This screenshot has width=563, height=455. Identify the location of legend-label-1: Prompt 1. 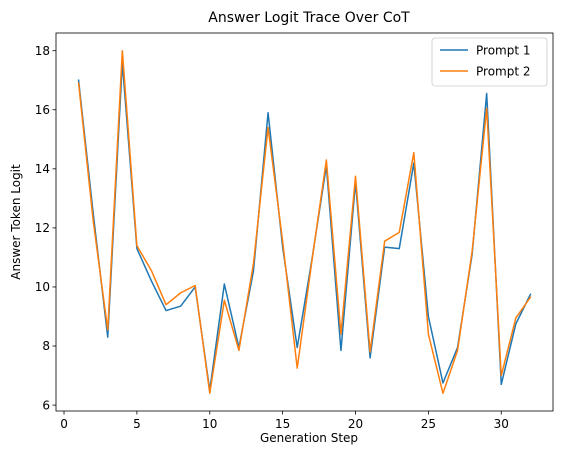
(503, 50).